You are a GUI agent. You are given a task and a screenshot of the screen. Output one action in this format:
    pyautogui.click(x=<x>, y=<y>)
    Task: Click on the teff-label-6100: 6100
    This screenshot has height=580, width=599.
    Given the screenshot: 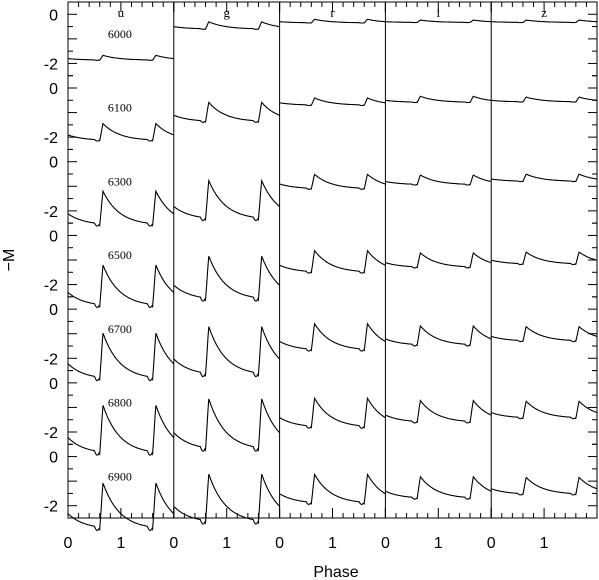 What is the action you would take?
    pyautogui.click(x=120, y=108)
    